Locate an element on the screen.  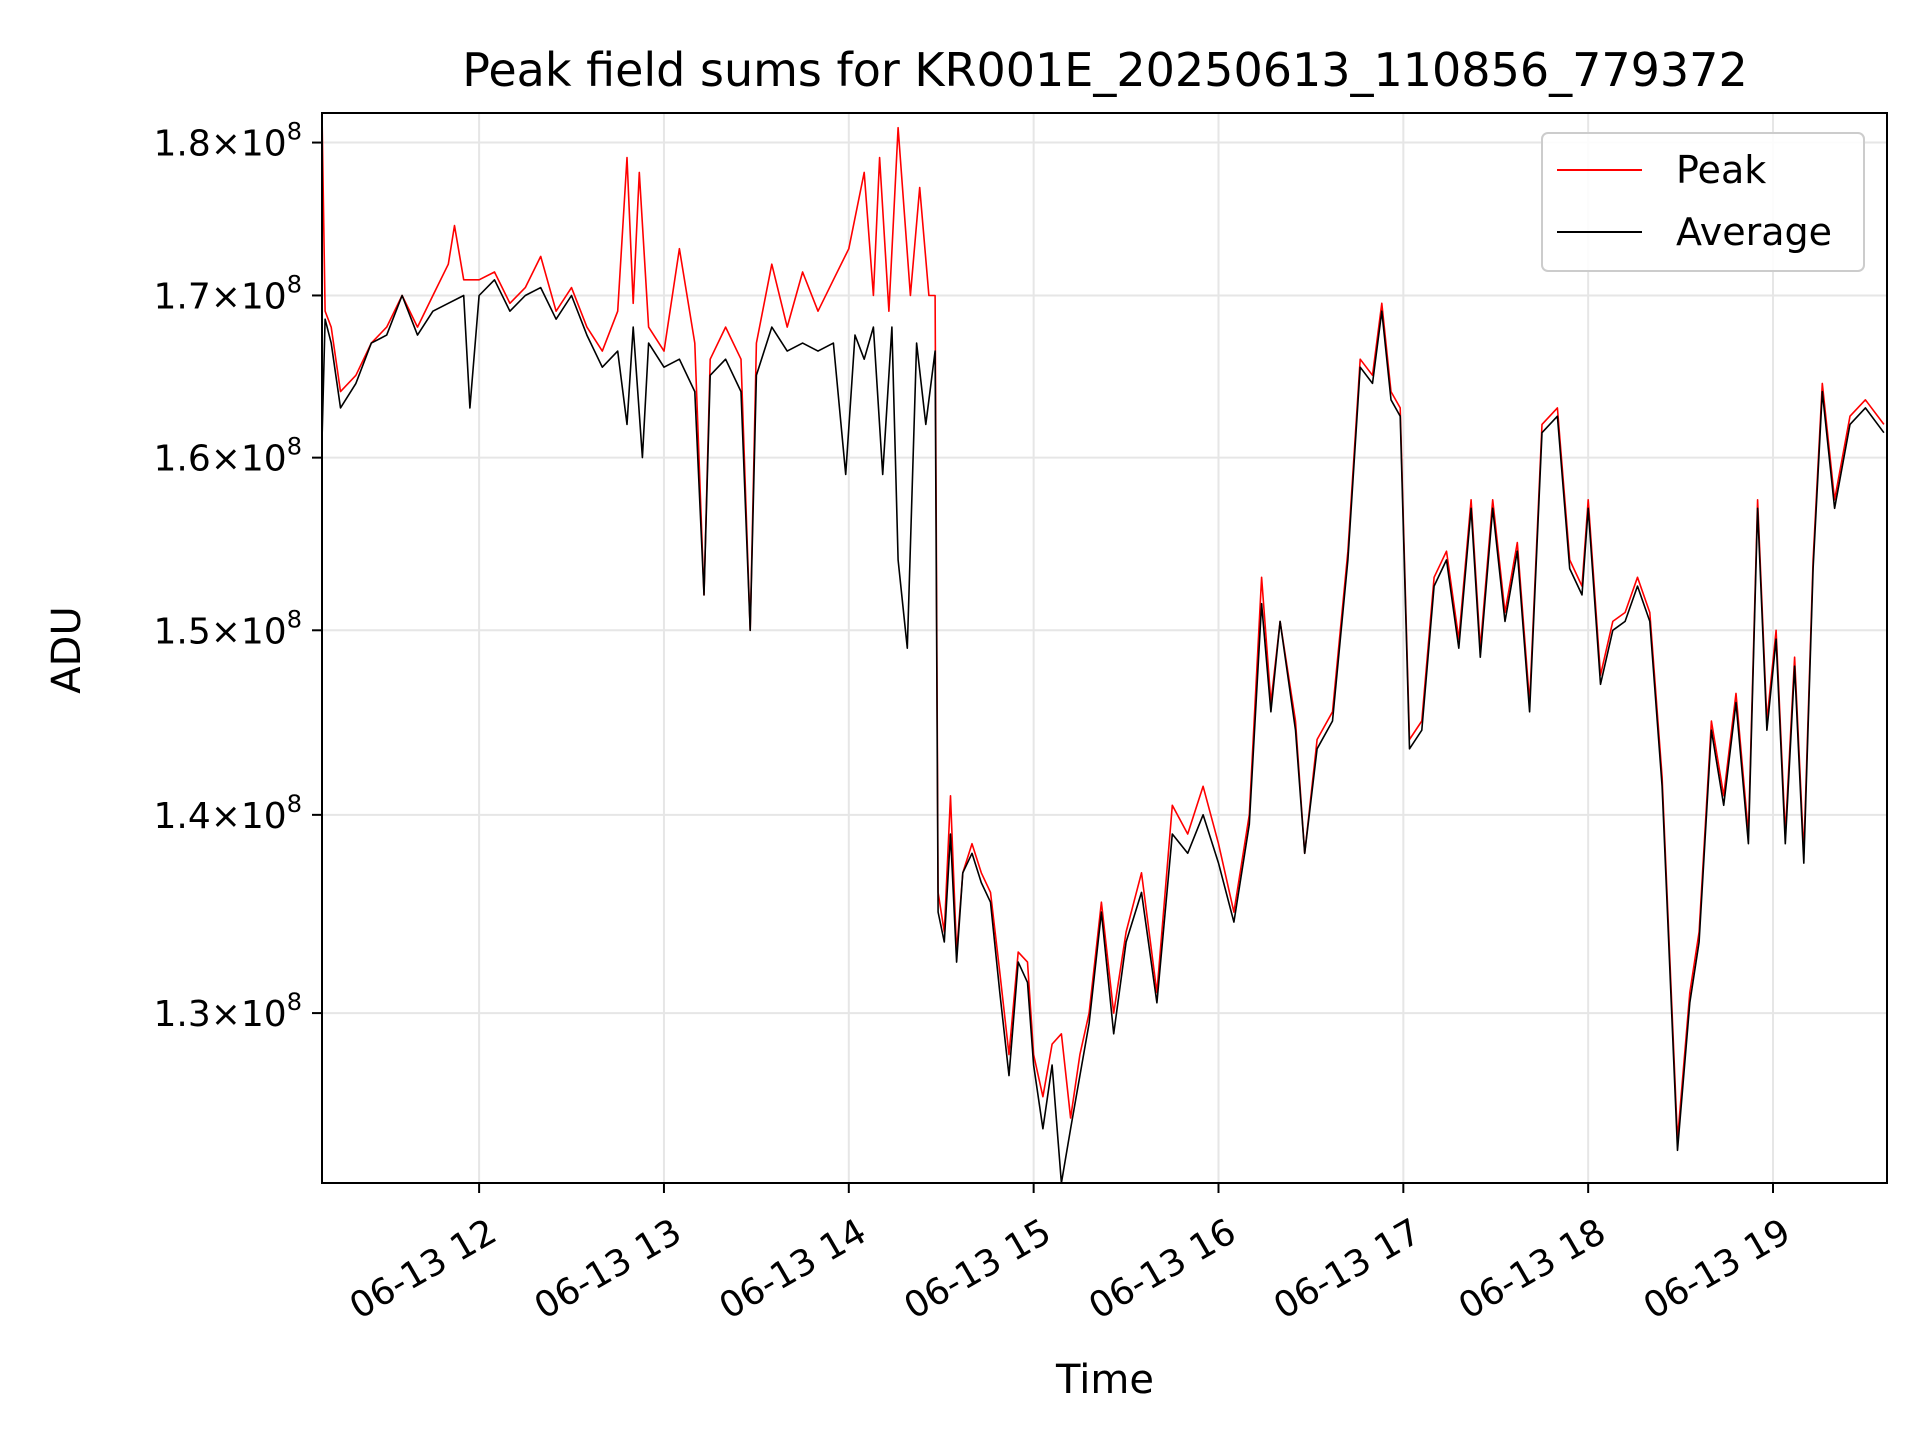
y-tick-label: 1.4×10⁸ is located at coordinates (227, 813).